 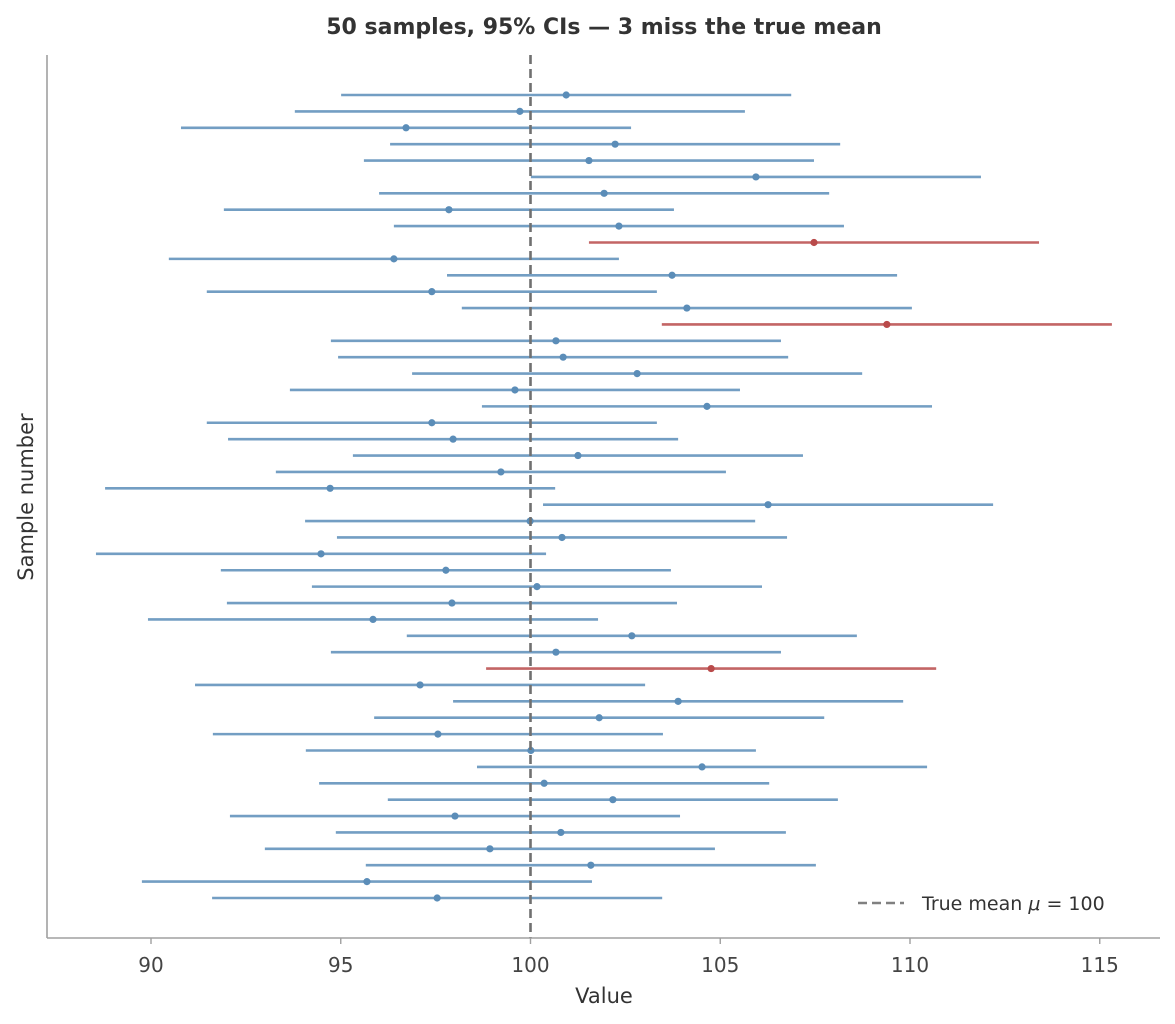 I want to click on x-tick-label: 90, so click(x=150, y=965).